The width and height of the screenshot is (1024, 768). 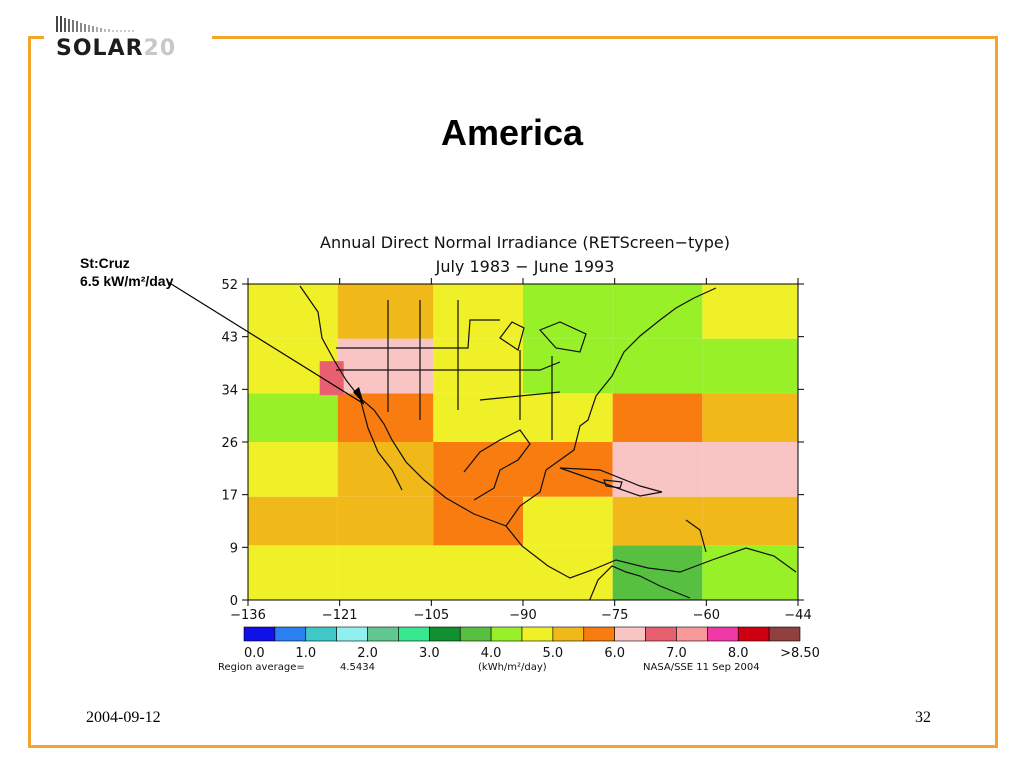 What do you see at coordinates (36, 37) in the screenshot?
I see `frame-top-left` at bounding box center [36, 37].